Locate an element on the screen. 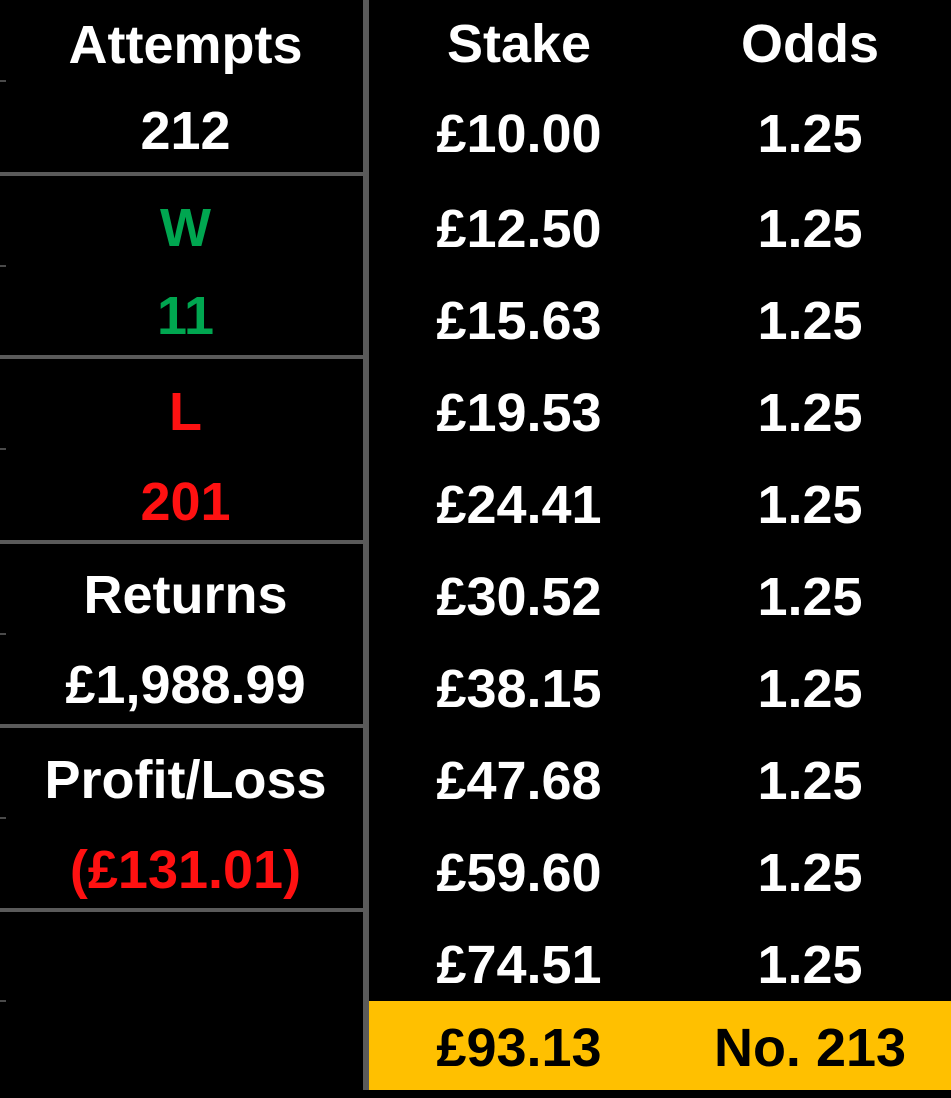  odds-header: Odds is located at coordinates (809, 44).